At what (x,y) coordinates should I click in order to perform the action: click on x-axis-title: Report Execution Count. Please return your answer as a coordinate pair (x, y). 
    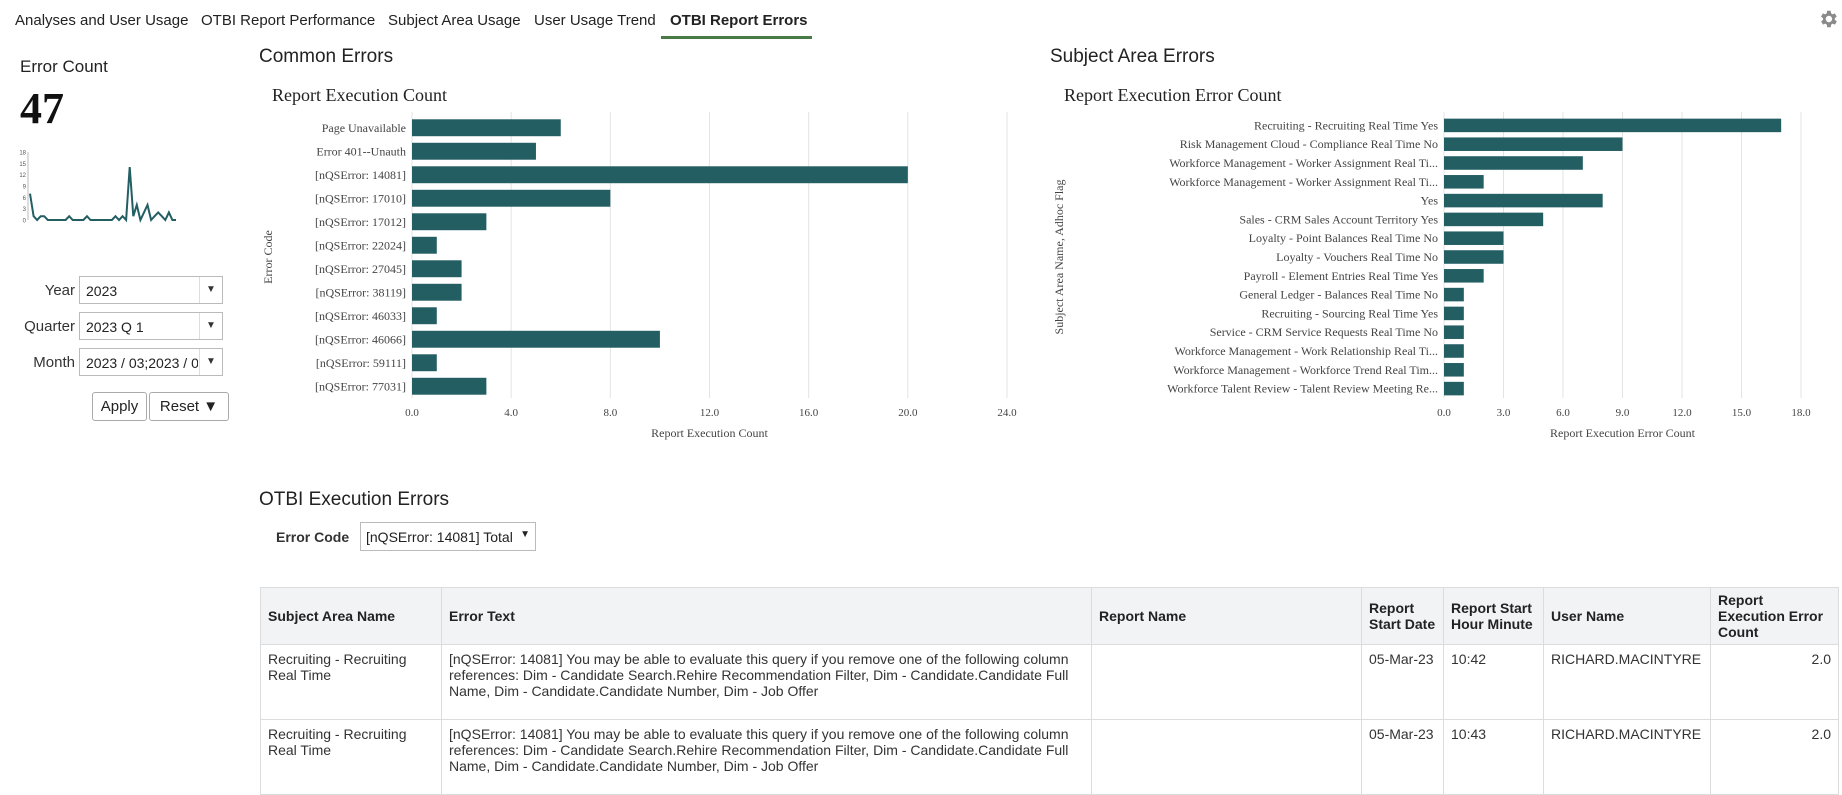
    Looking at the image, I should click on (709, 433).